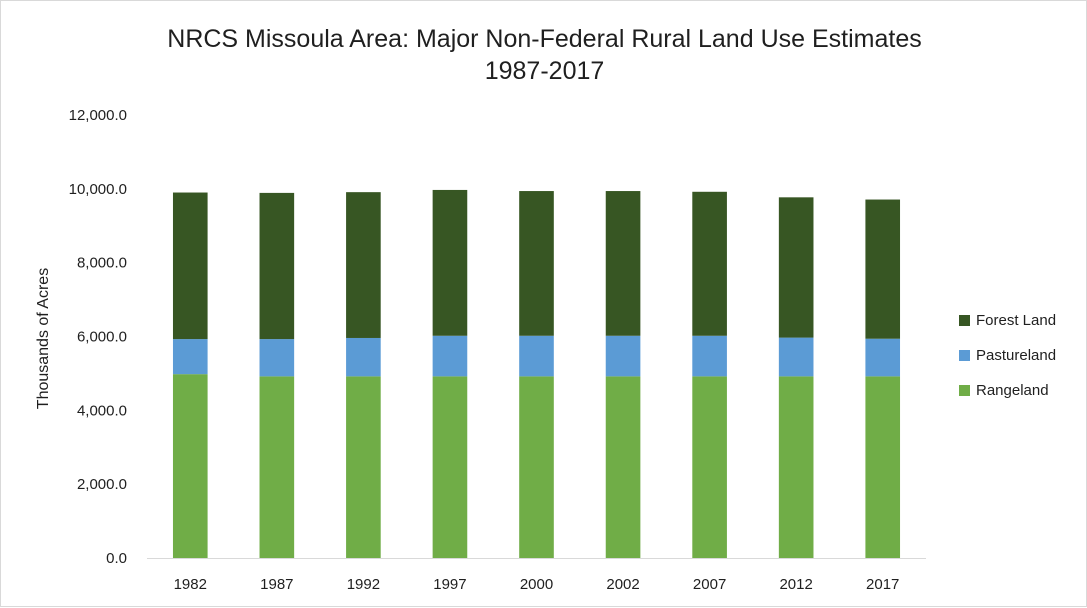 The image size is (1087, 608). I want to click on x-tick-label: 1992, so click(363, 584).